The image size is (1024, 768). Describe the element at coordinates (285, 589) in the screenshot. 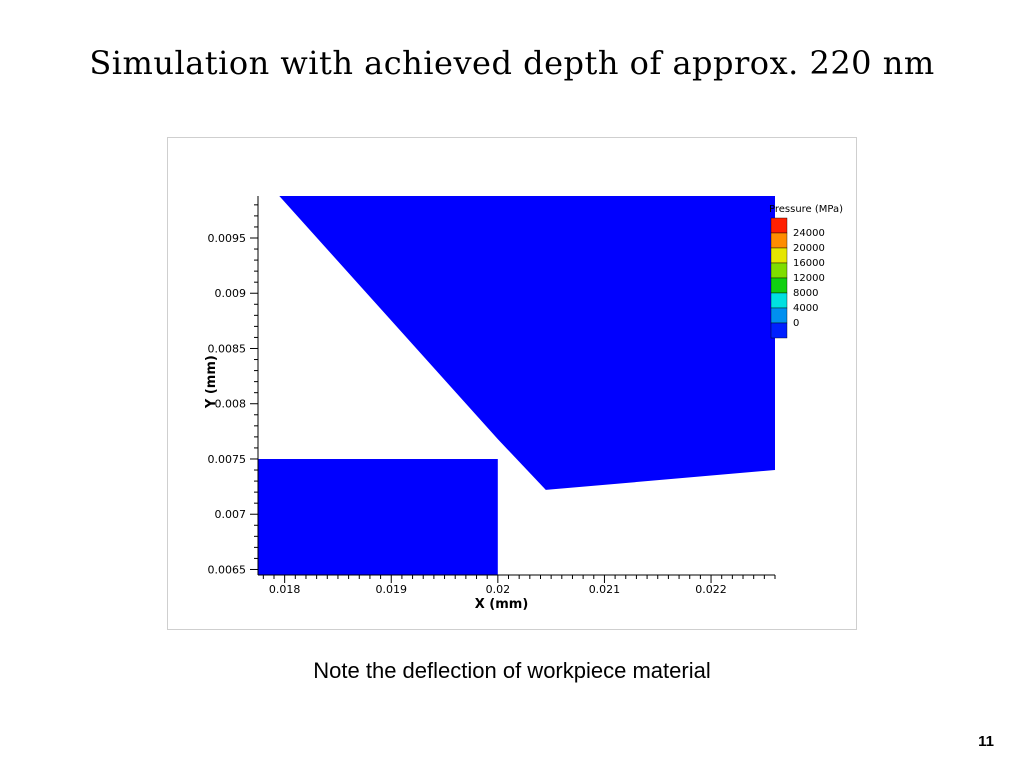

I see `x-tick-label: 0.018` at that location.